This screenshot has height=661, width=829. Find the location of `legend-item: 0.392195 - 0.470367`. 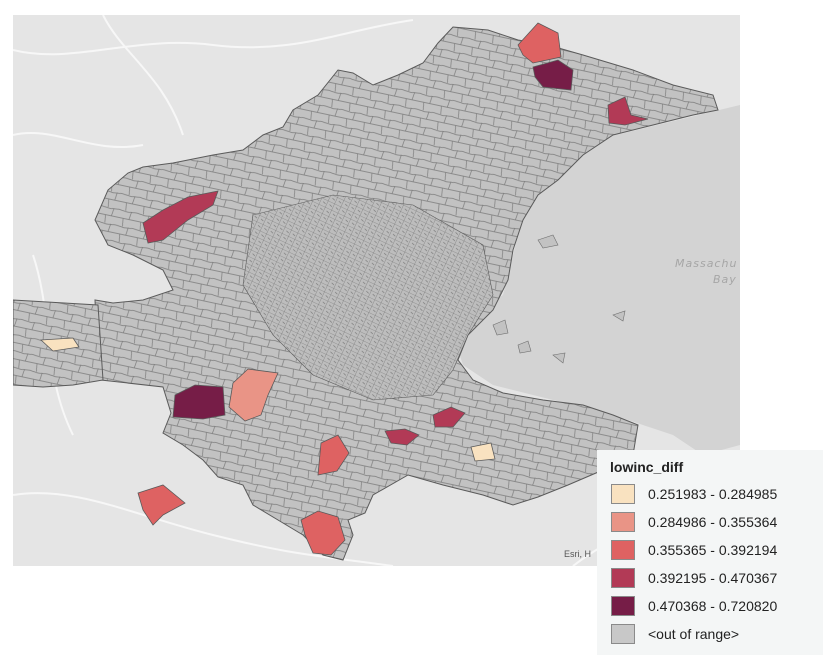

legend-item: 0.392195 - 0.470367 is located at coordinates (694, 578).